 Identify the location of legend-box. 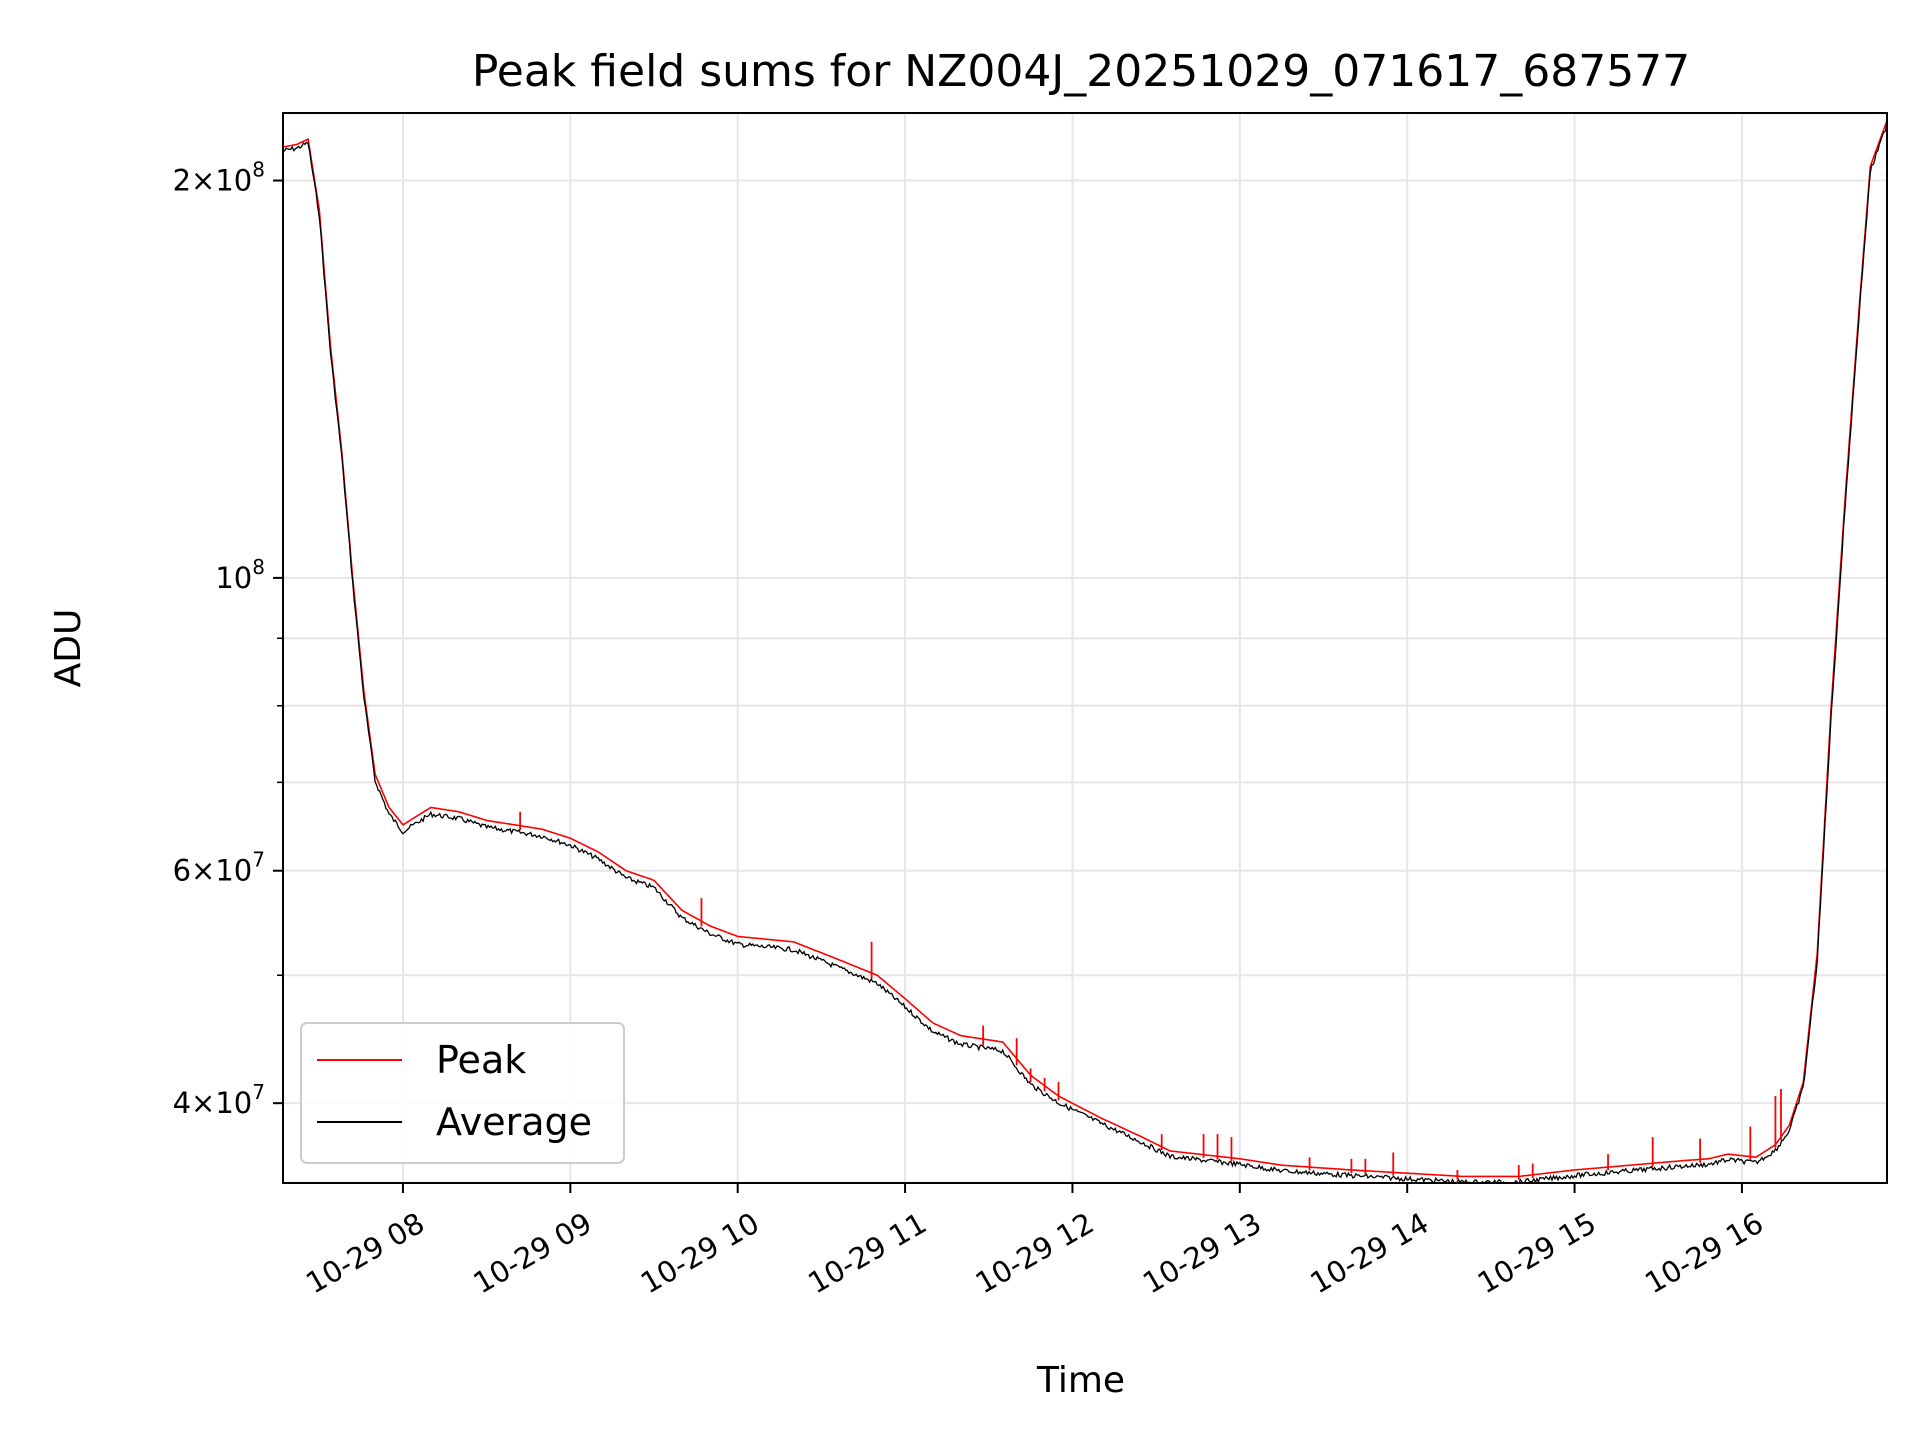
(462, 1093).